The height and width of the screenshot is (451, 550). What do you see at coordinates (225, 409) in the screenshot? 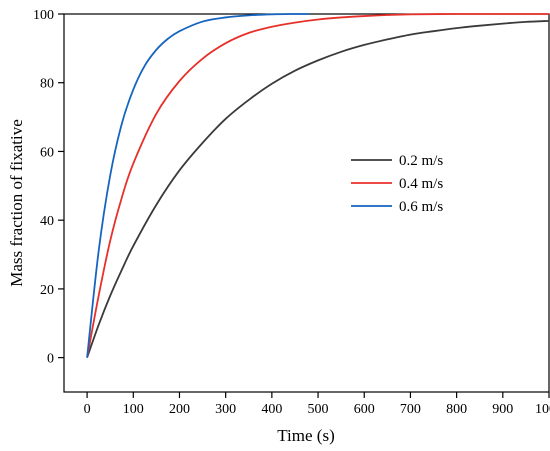
I see `x-tick-label: 300` at bounding box center [225, 409].